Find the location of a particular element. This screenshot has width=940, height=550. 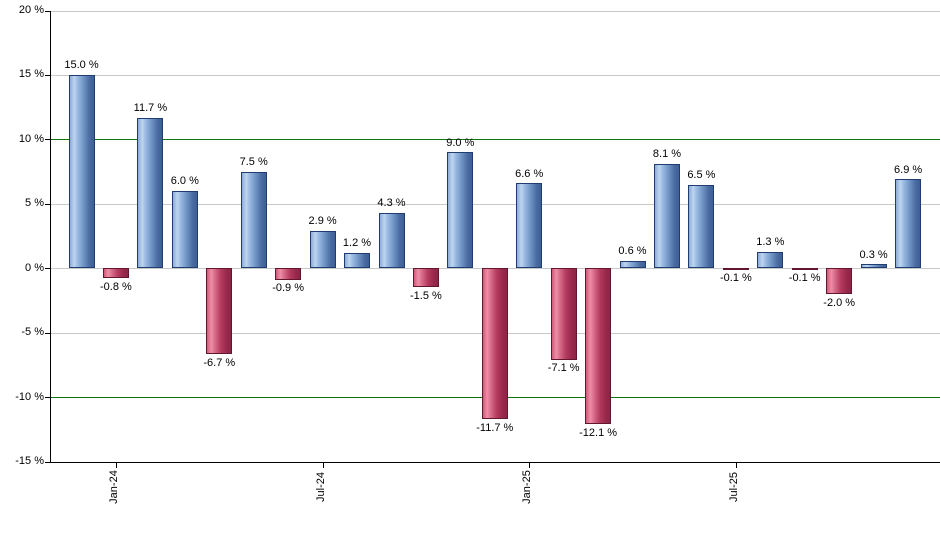

y-tick-label: 20 % is located at coordinates (31, 10).